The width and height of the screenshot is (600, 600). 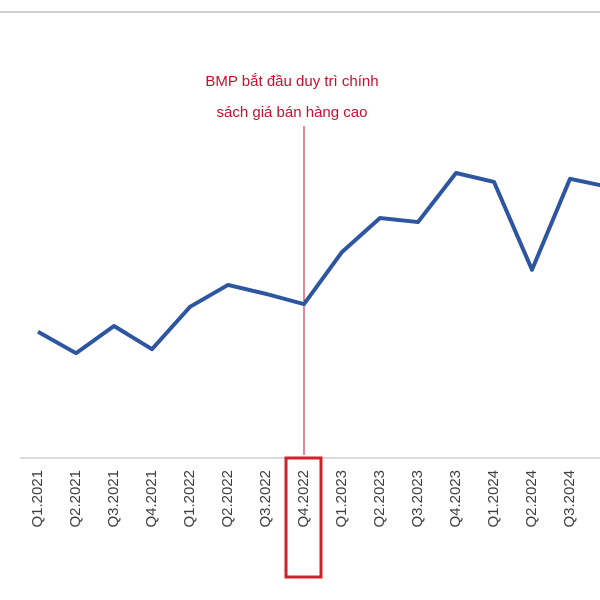 What do you see at coordinates (291, 81) in the screenshot?
I see `annotation-text: BMP bắt đầu duy trì chính` at bounding box center [291, 81].